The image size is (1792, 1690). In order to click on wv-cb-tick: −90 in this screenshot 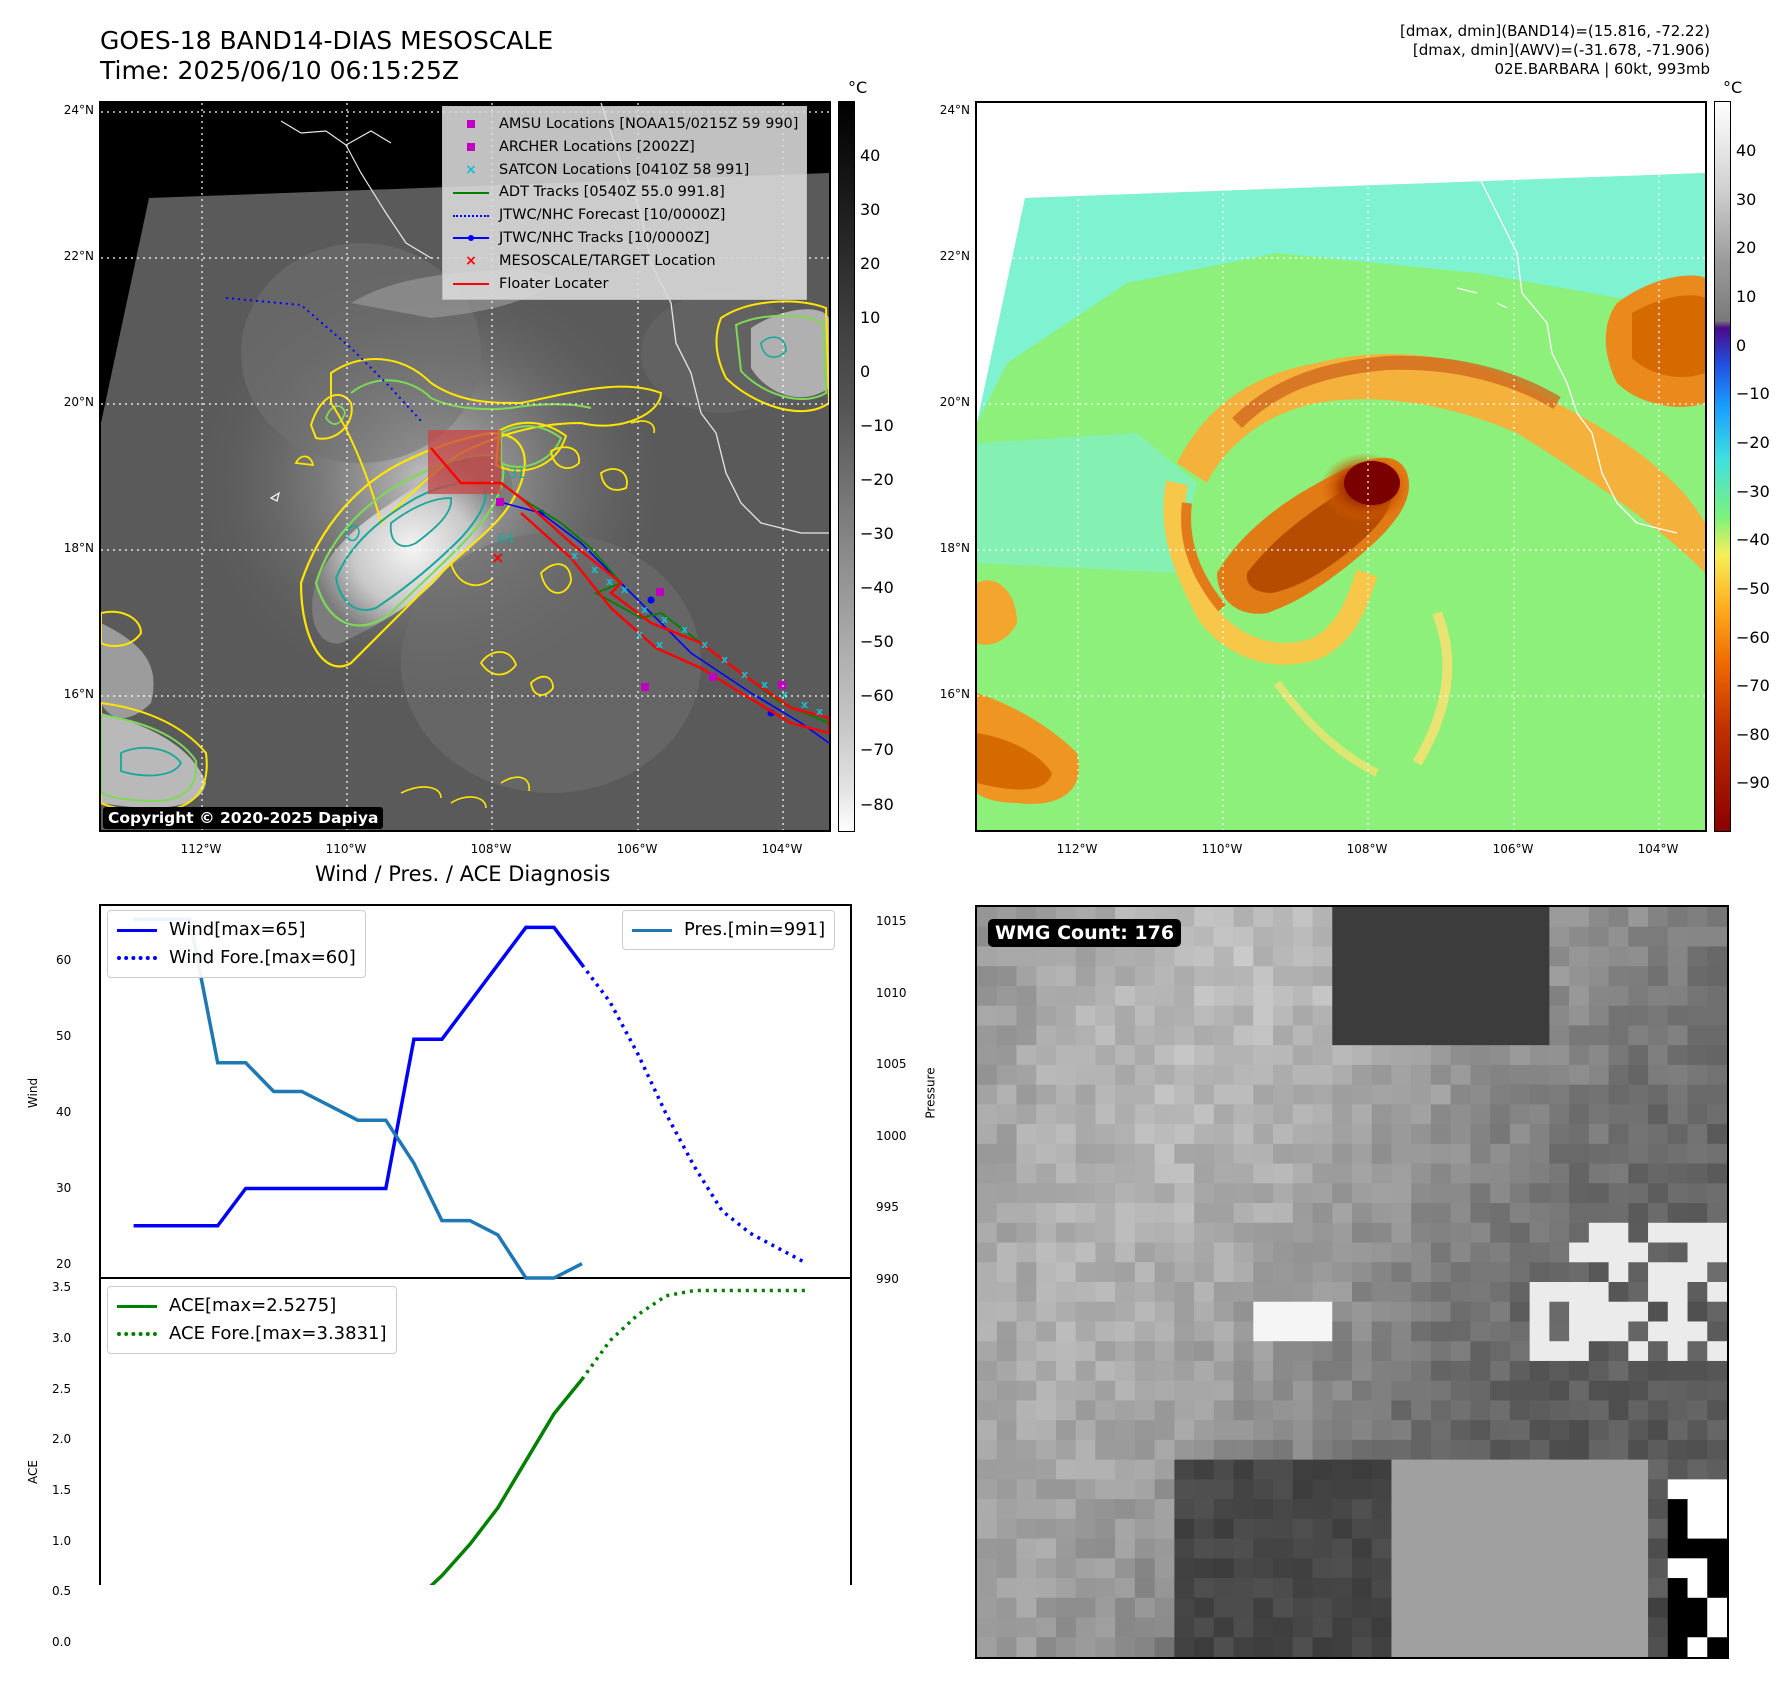, I will do `click(1753, 782)`.